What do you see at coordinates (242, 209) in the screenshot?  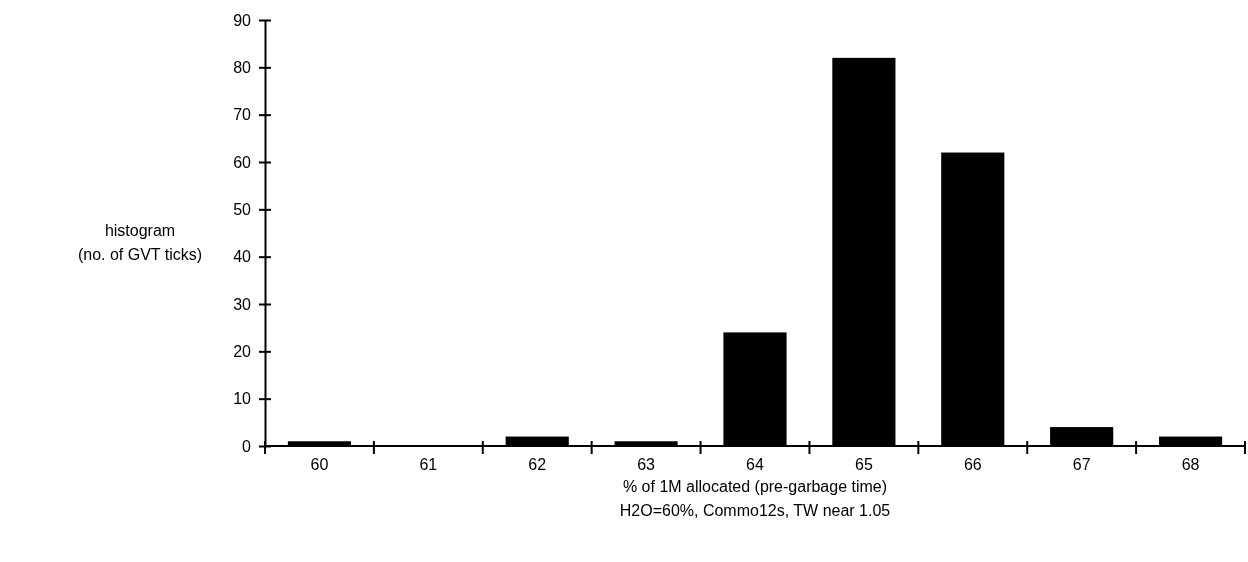 I see `y-tick-label: 50` at bounding box center [242, 209].